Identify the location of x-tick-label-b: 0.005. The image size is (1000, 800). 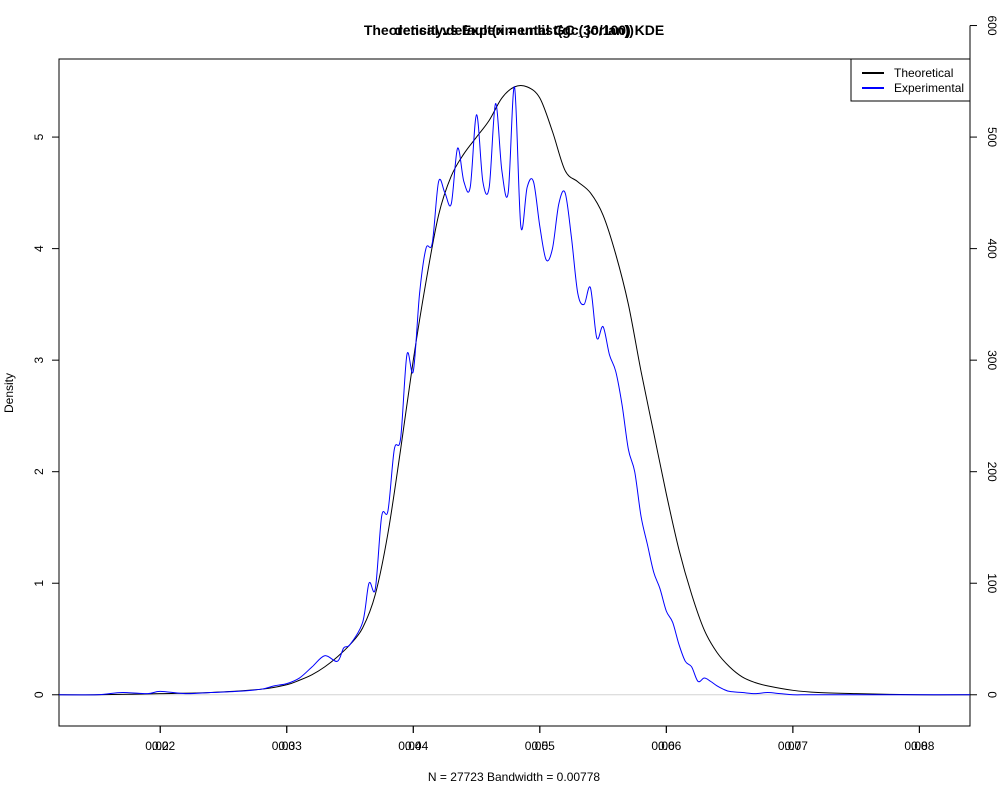
(540, 746).